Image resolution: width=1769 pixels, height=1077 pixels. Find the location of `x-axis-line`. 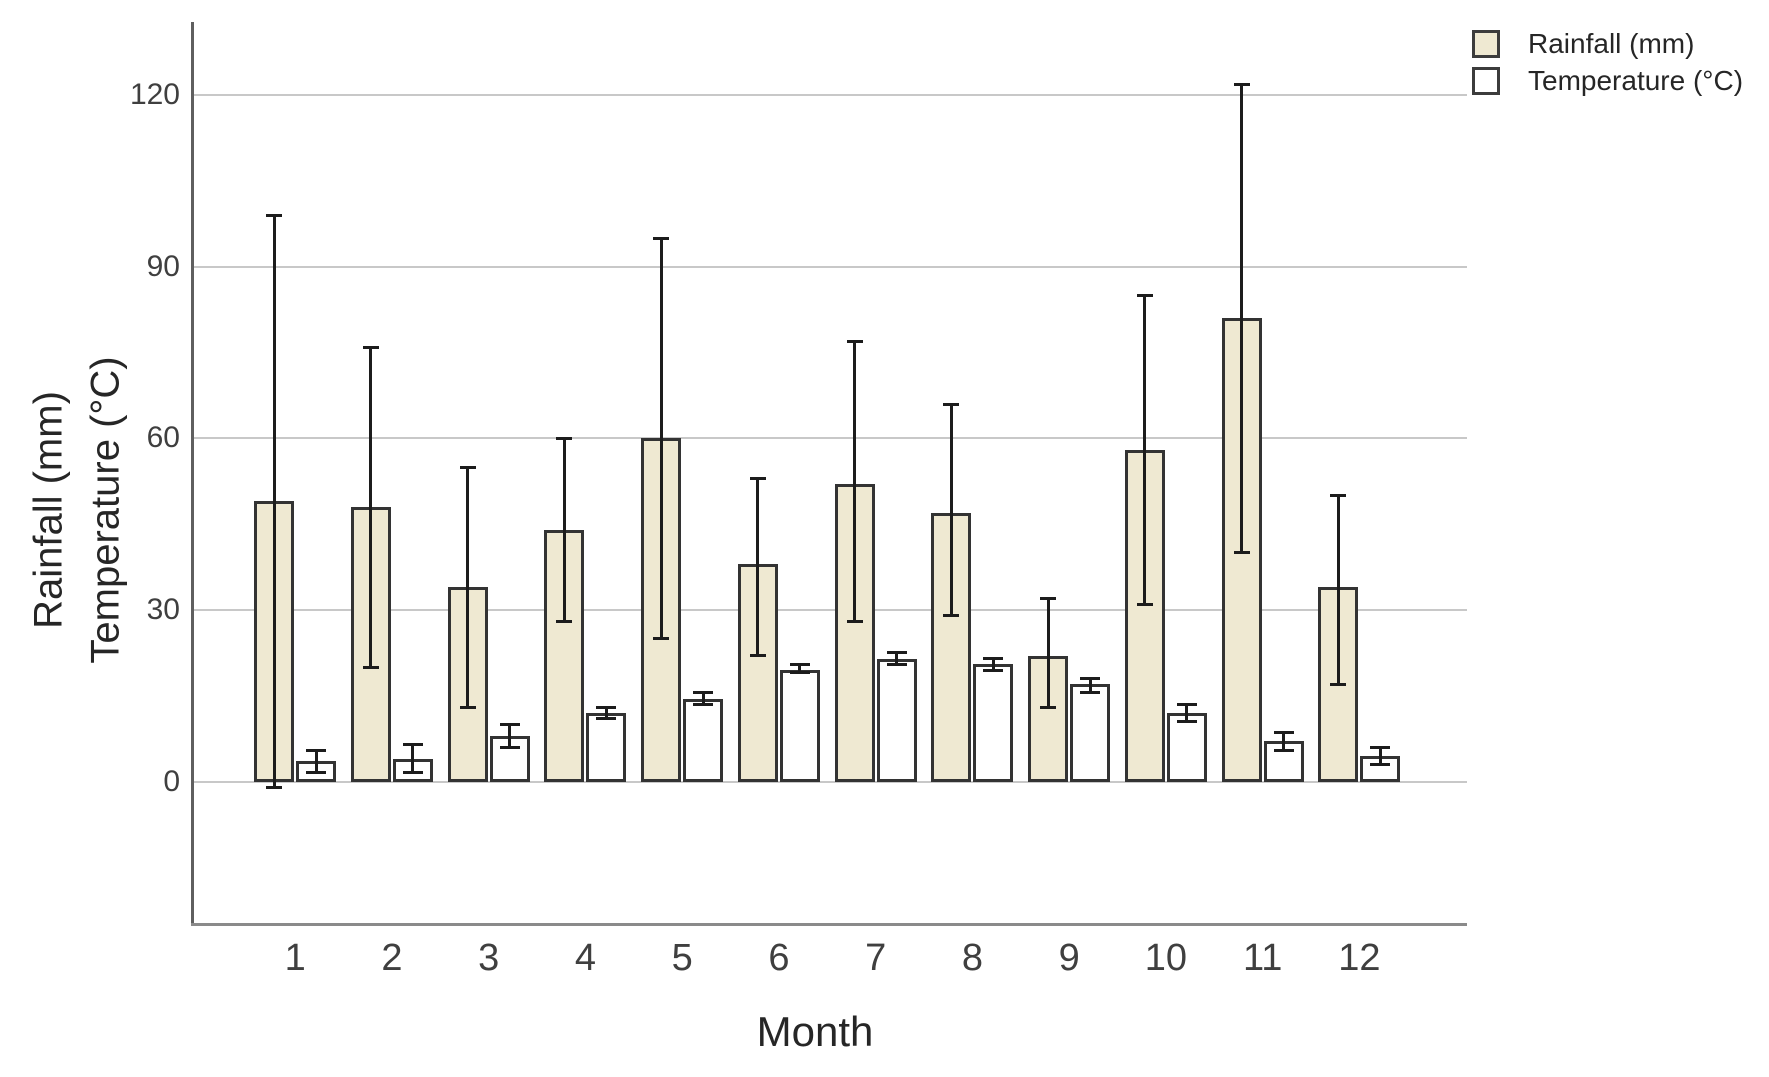

x-axis-line is located at coordinates (829, 924).